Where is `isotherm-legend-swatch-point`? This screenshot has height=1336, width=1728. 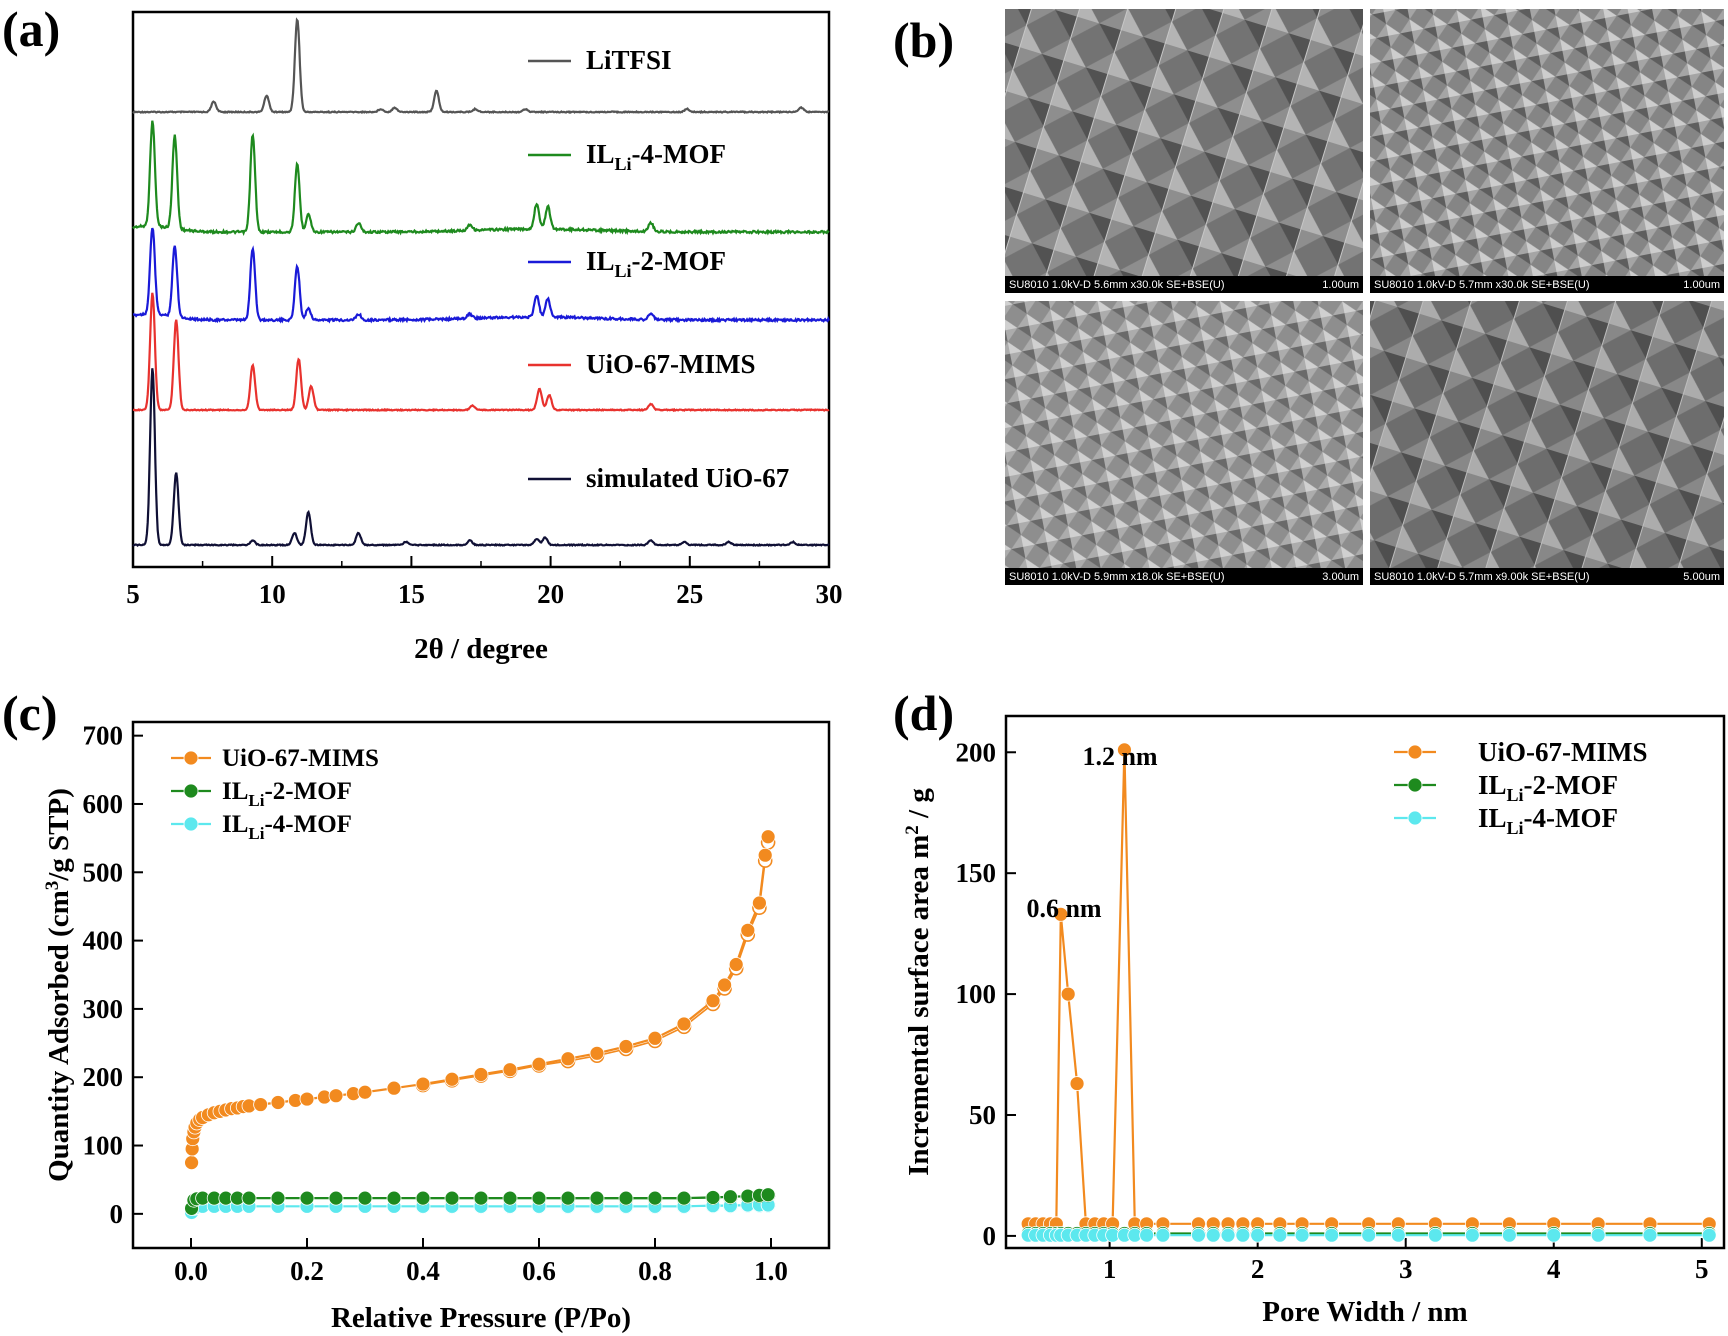 isotherm-legend-swatch-point is located at coordinates (191, 791).